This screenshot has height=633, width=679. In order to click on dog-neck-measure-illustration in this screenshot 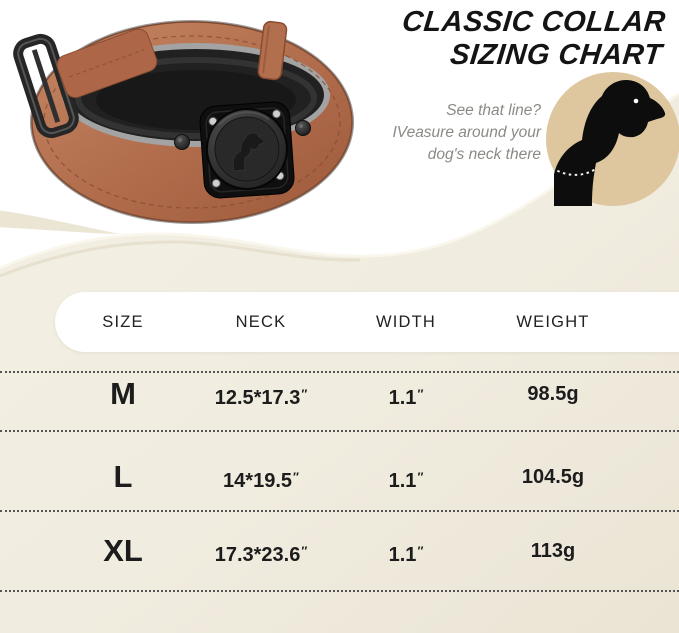, I will do `click(612, 139)`.